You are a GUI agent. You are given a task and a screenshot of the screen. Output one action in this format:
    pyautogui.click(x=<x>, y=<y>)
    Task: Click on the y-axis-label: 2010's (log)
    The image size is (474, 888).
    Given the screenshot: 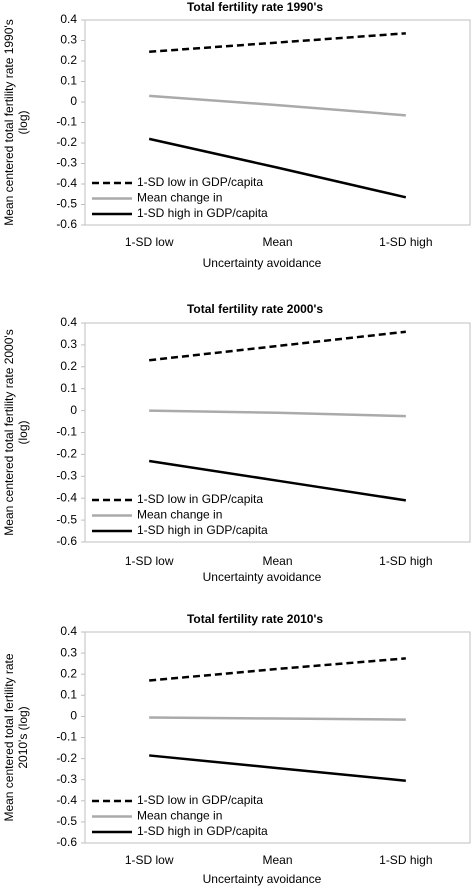 What is the action you would take?
    pyautogui.click(x=23, y=737)
    